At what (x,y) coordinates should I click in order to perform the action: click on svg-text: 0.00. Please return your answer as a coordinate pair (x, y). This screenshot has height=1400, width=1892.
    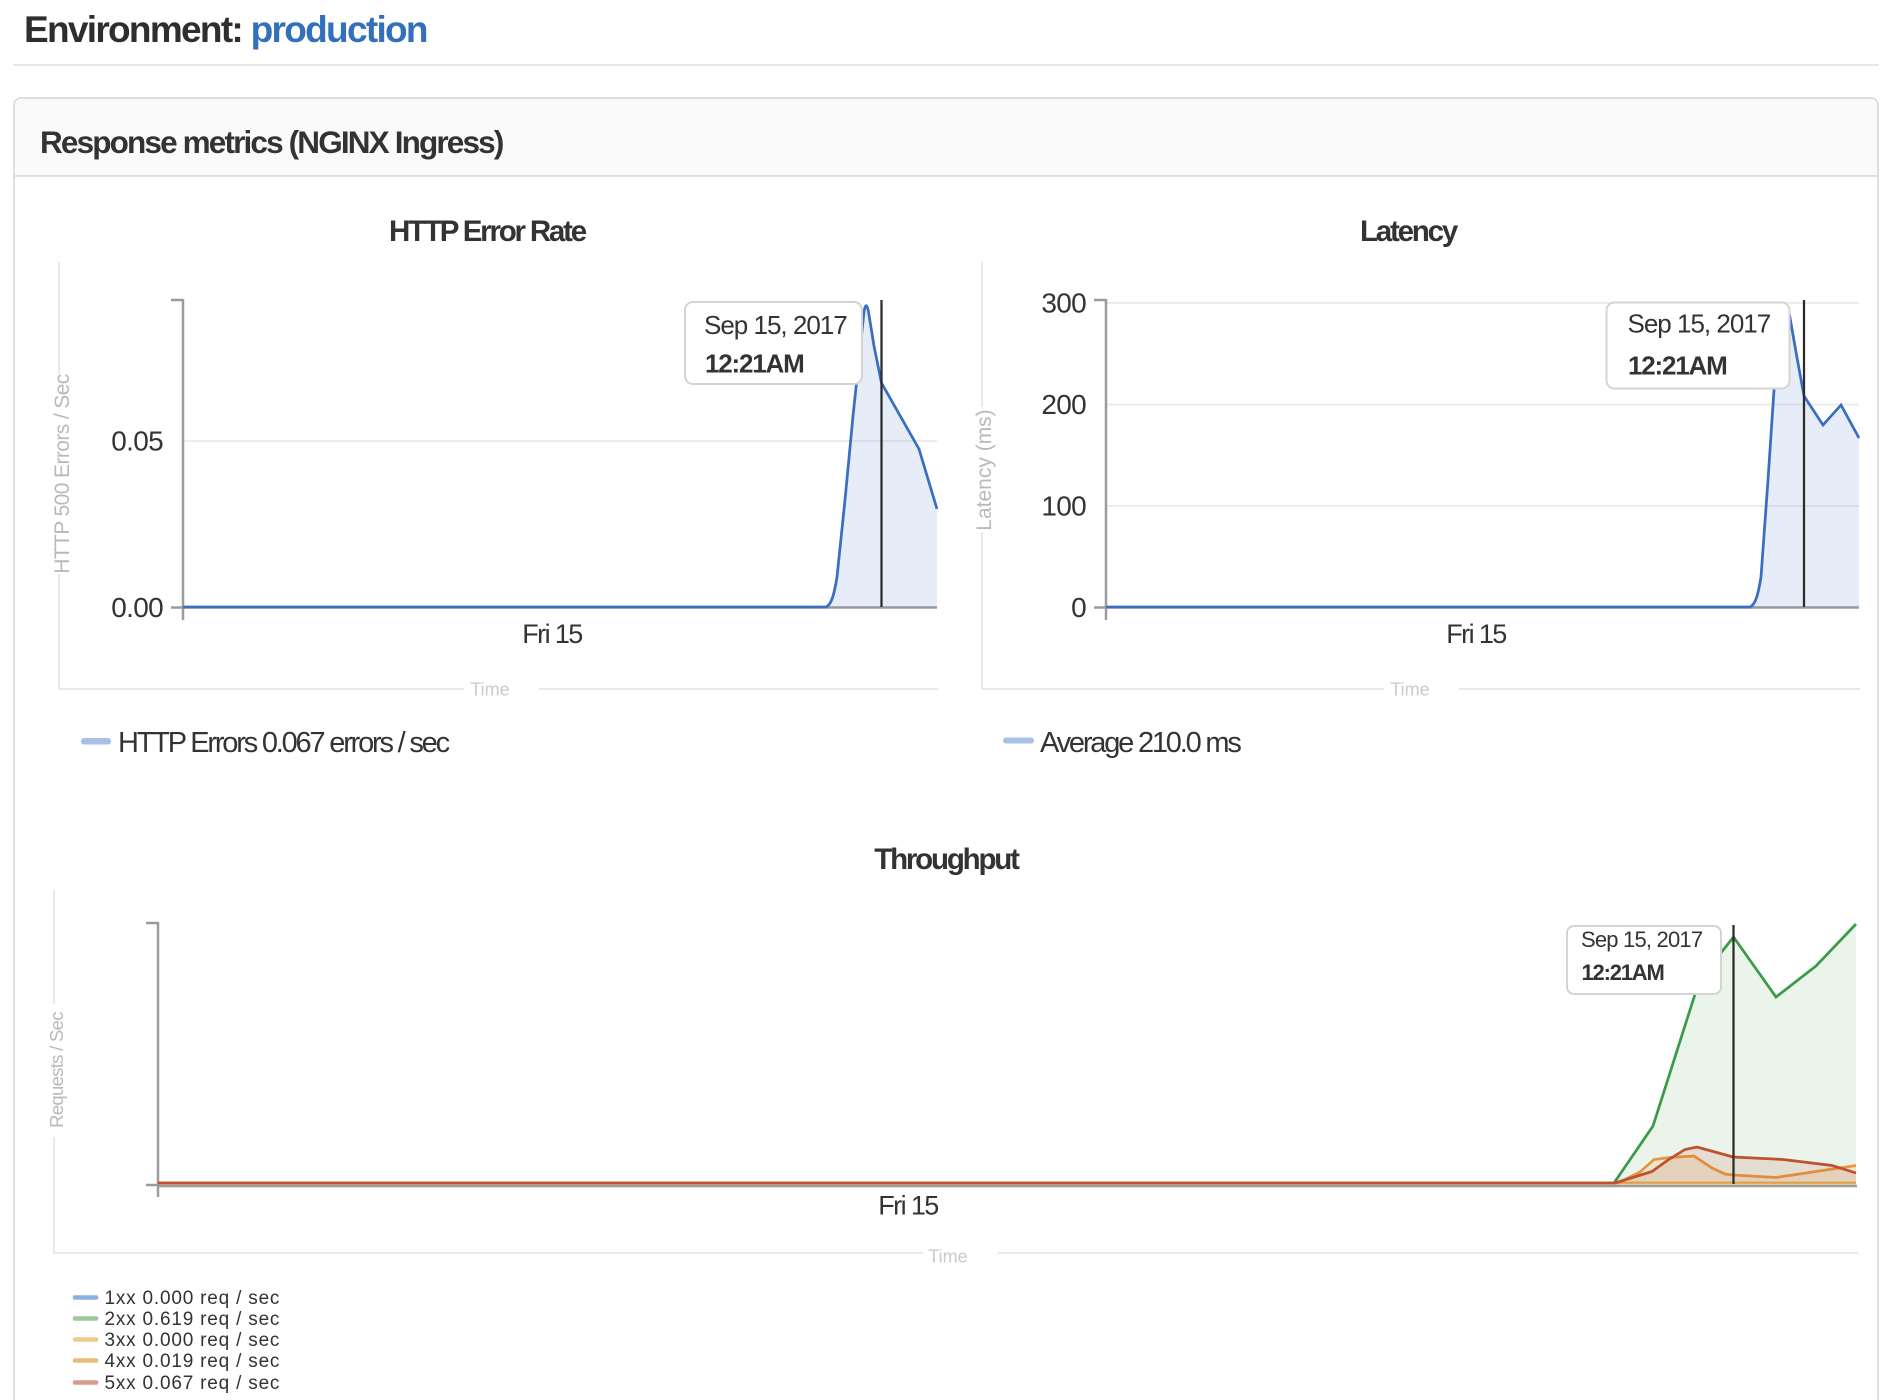
    Looking at the image, I should click on (137, 607).